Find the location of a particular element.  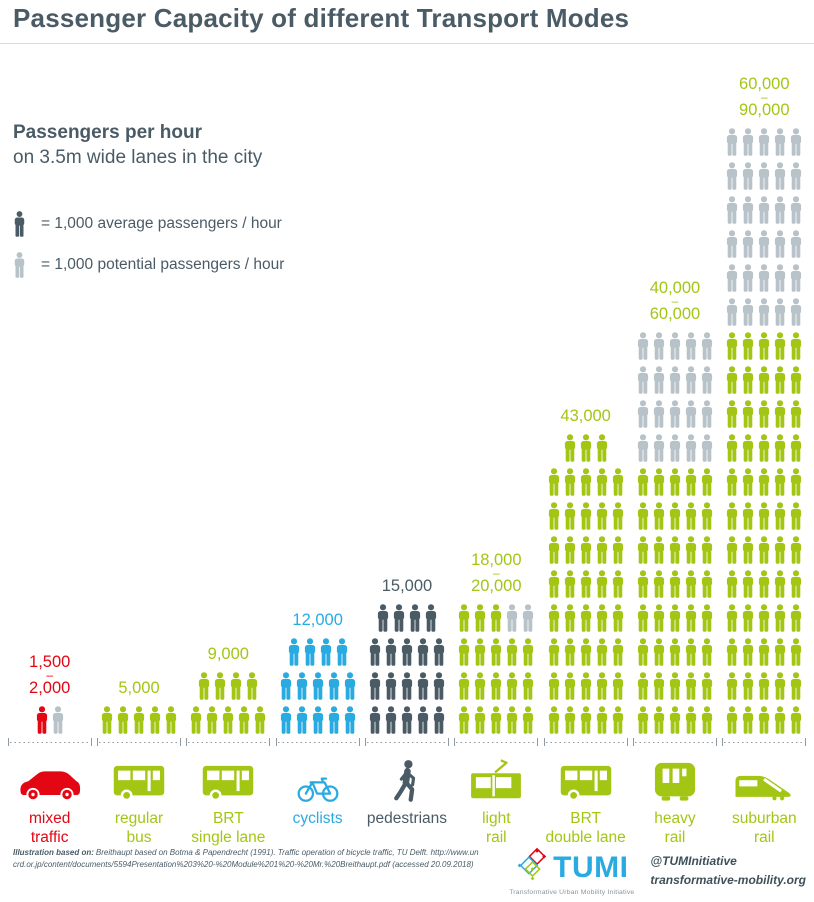

column-light-rail: 18,000–20,000 light rail is located at coordinates (496, 448).